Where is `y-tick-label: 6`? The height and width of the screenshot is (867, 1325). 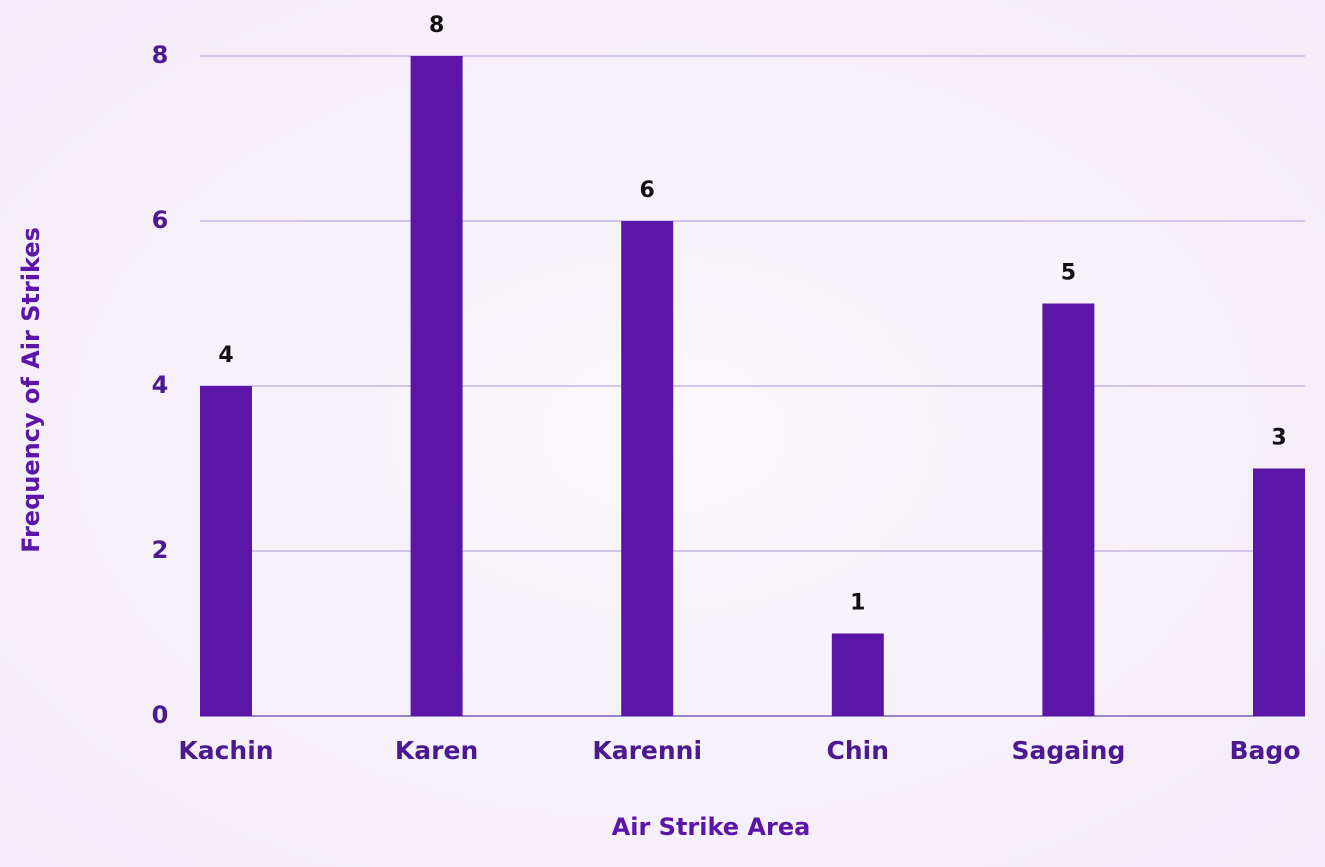 y-tick-label: 6 is located at coordinates (160, 220).